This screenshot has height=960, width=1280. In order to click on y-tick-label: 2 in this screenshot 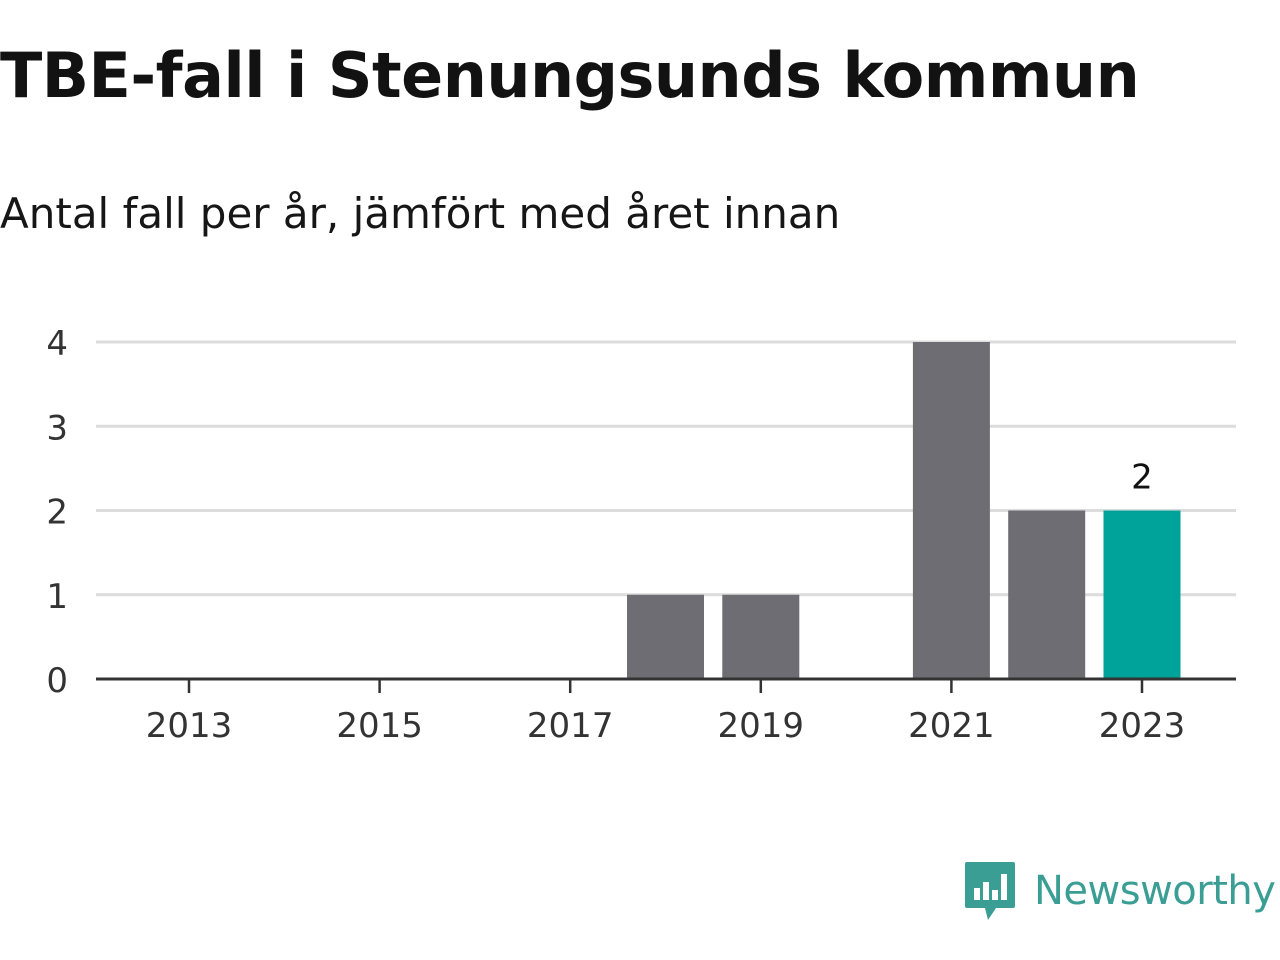, I will do `click(57, 513)`.